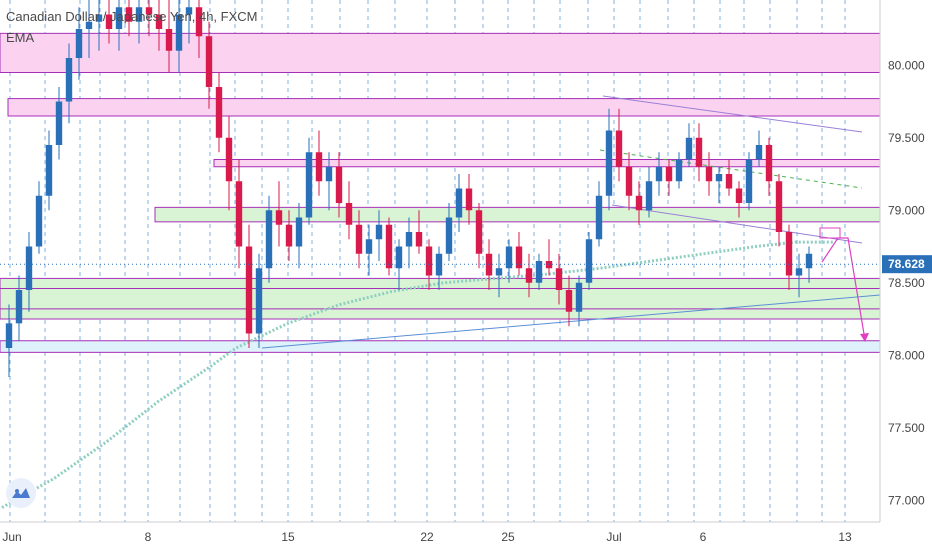 The width and height of the screenshot is (932, 550). I want to click on y-tick-label: 77.500, so click(906, 428).